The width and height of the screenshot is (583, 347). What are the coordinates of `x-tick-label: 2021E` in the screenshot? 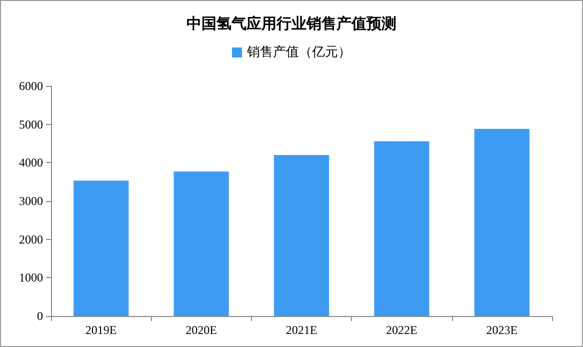 It's located at (302, 330).